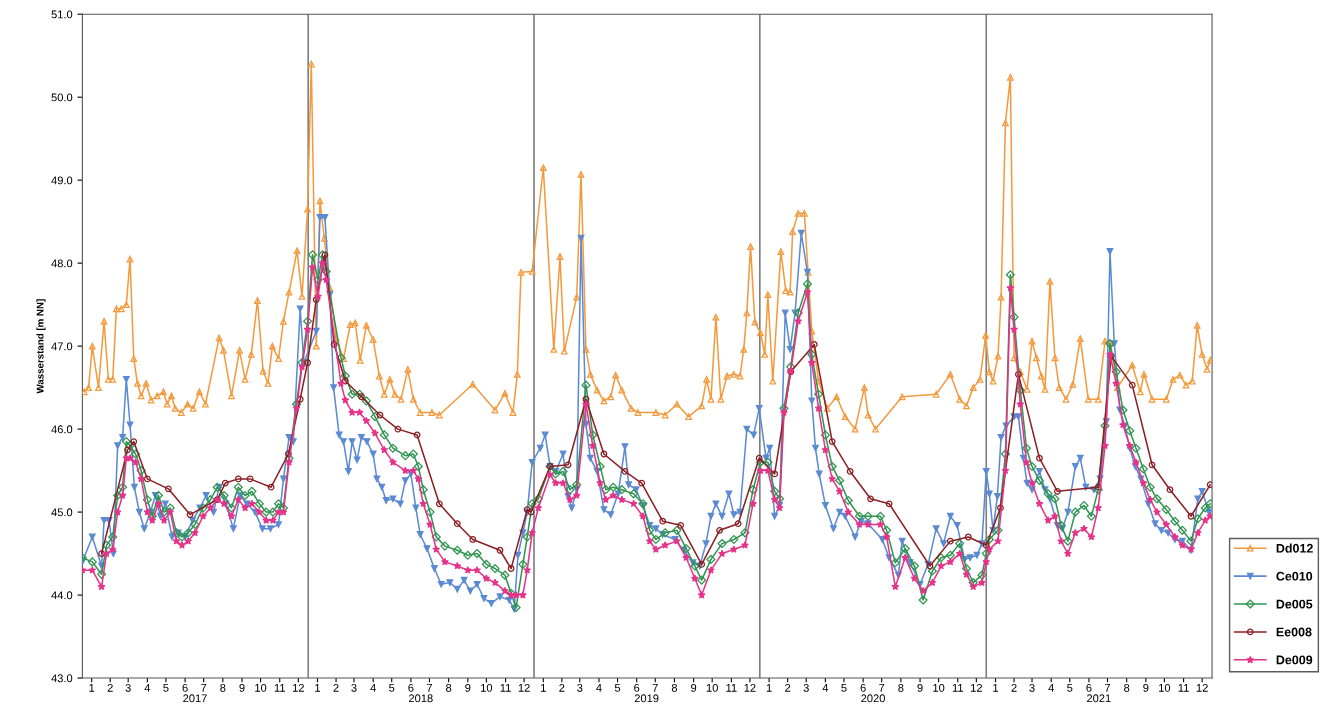  Describe the element at coordinates (62, 512) in the screenshot. I see `y-tick-label: 45.0` at that location.